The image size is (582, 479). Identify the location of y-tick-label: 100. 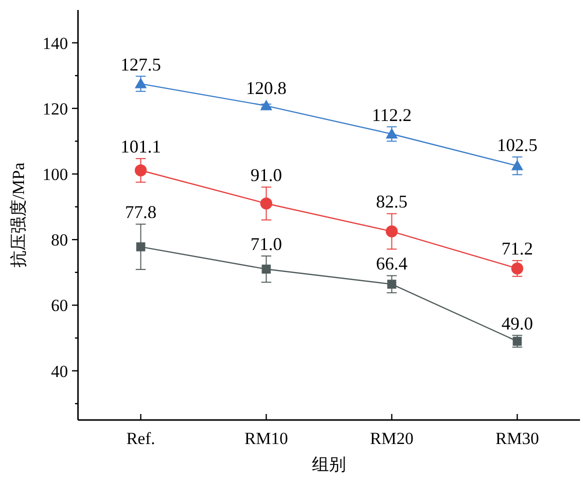
(55, 174).